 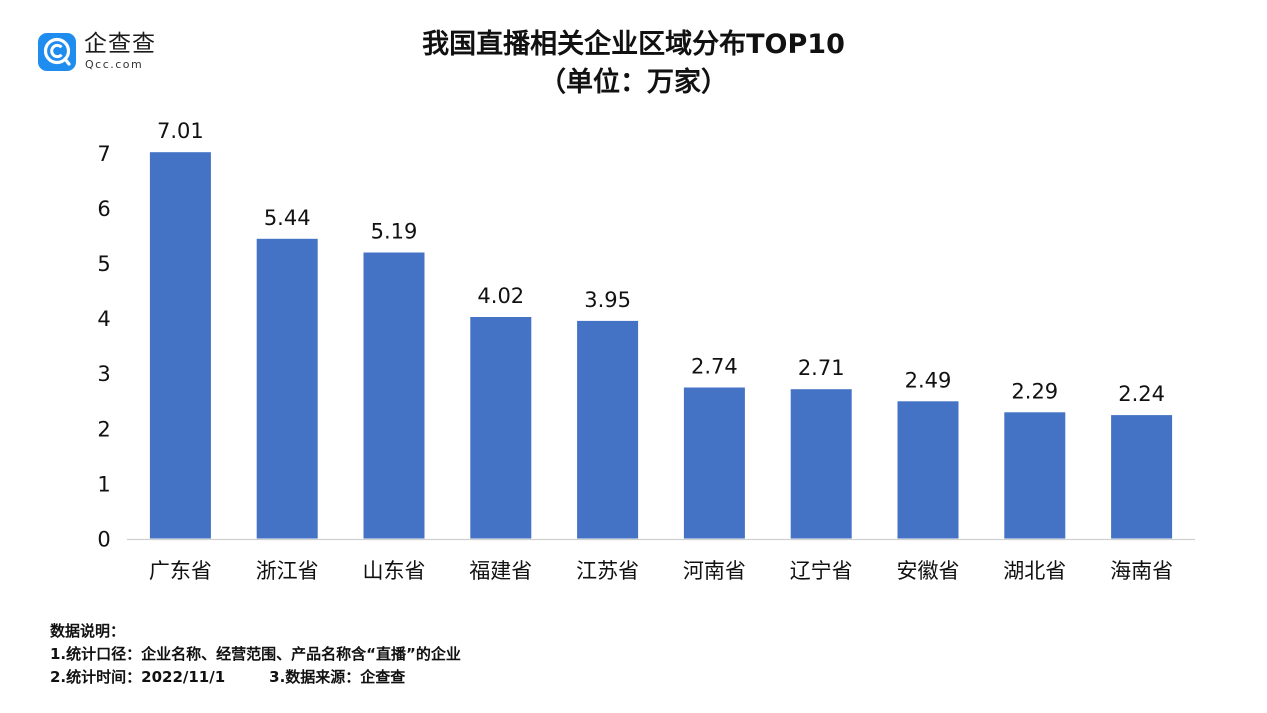 What do you see at coordinates (103, 319) in the screenshot?
I see `y-tick-label: 4` at bounding box center [103, 319].